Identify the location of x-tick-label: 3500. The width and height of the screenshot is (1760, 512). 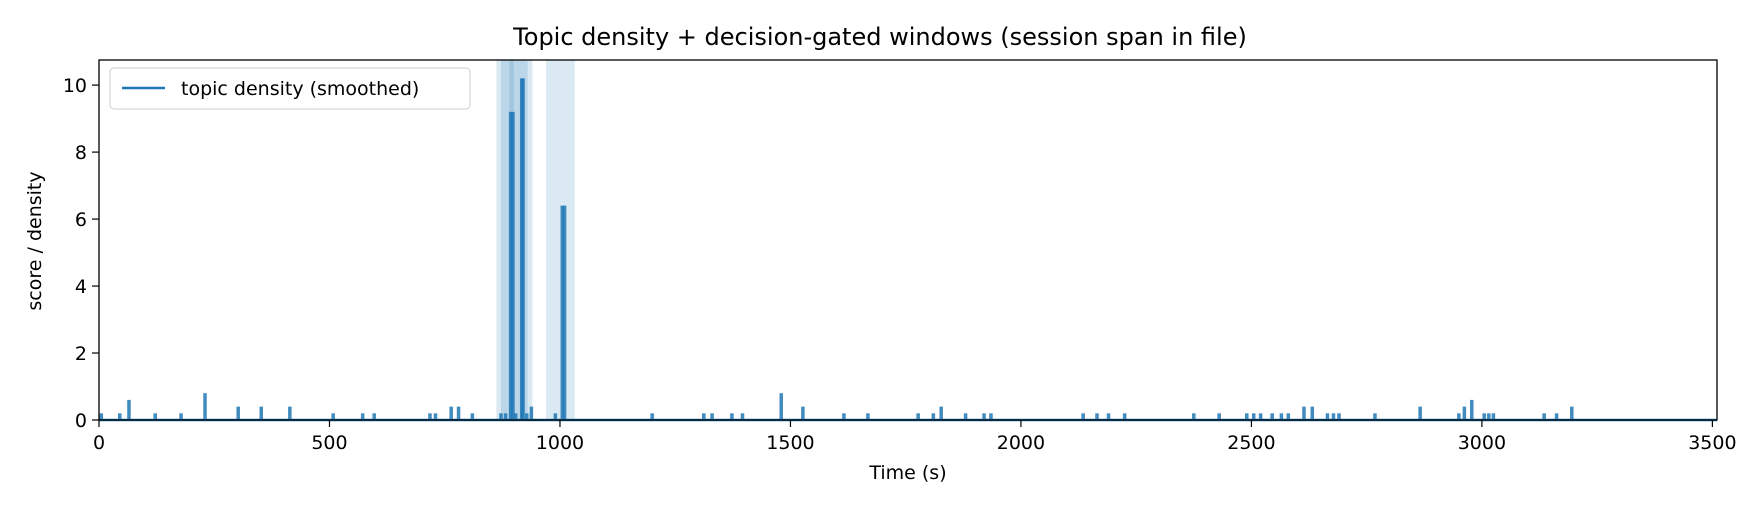
(1712, 443).